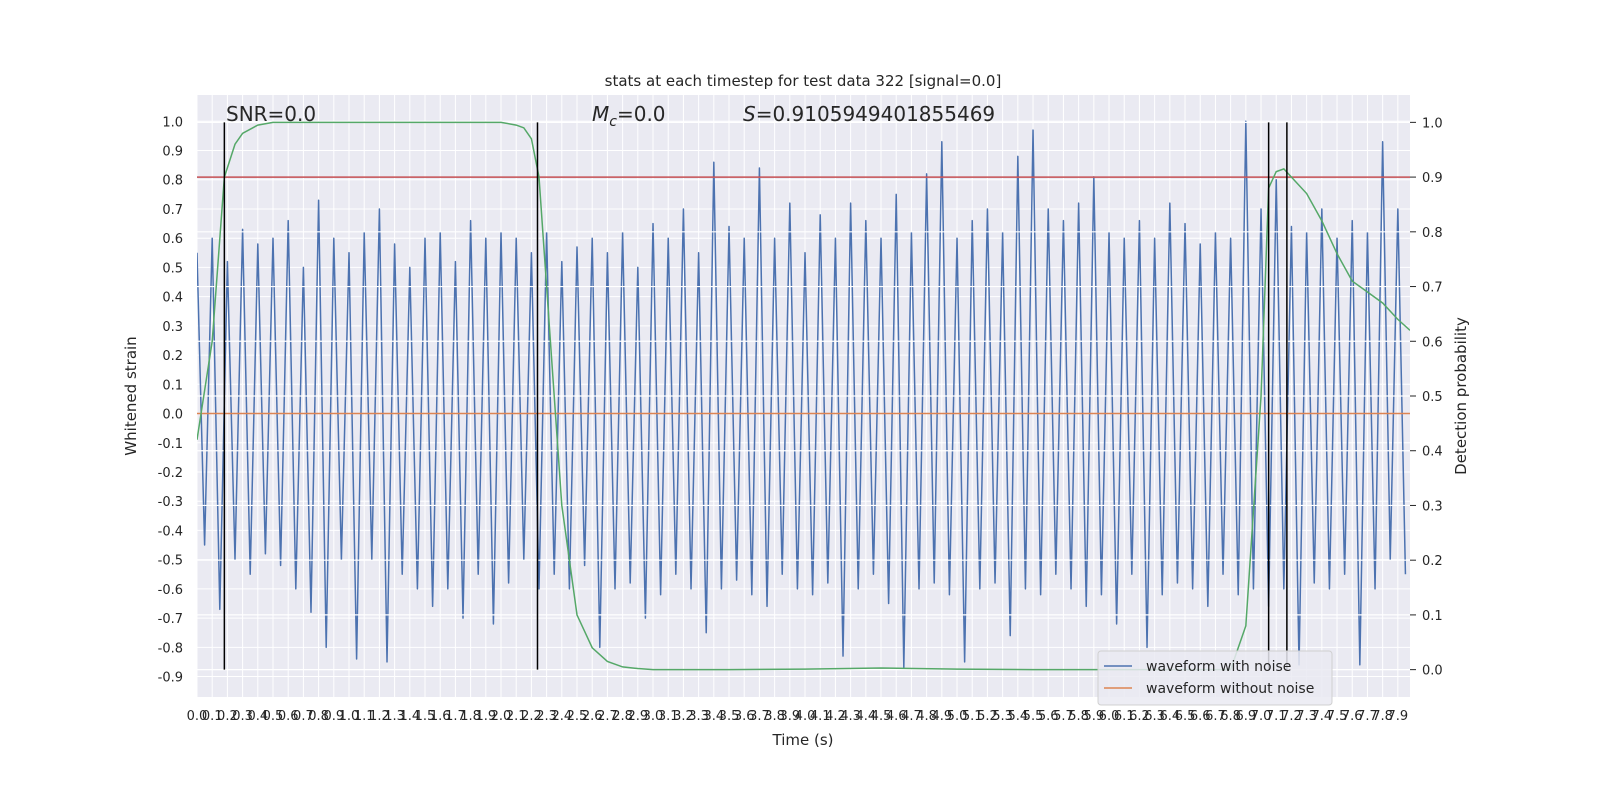 The image size is (1600, 800). Describe the element at coordinates (607, 716) in the screenshot. I see `x-tick-label: 2.7` at that location.